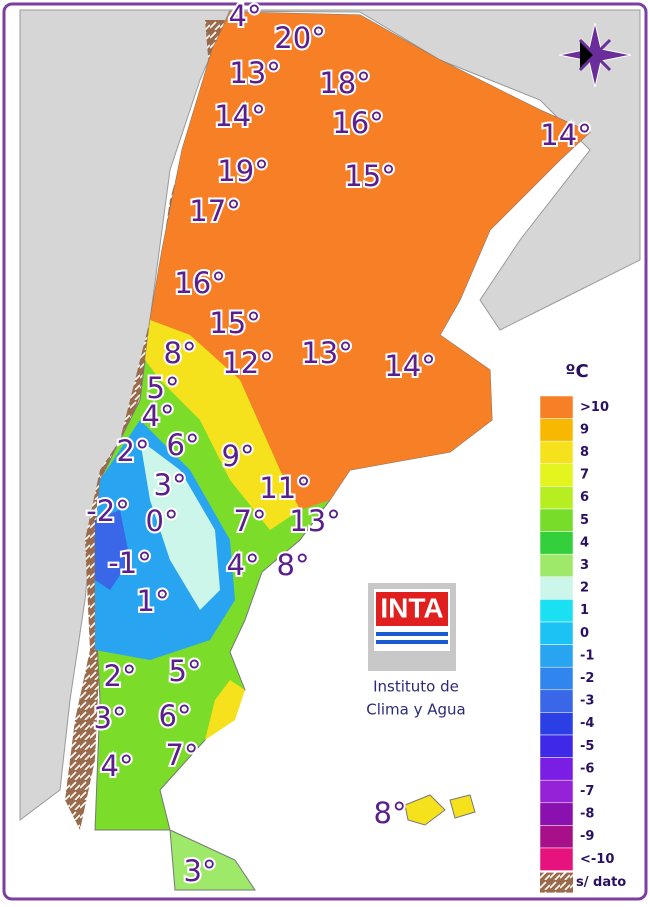 The image size is (650, 907). I want to click on legend-label: 5, so click(584, 520).